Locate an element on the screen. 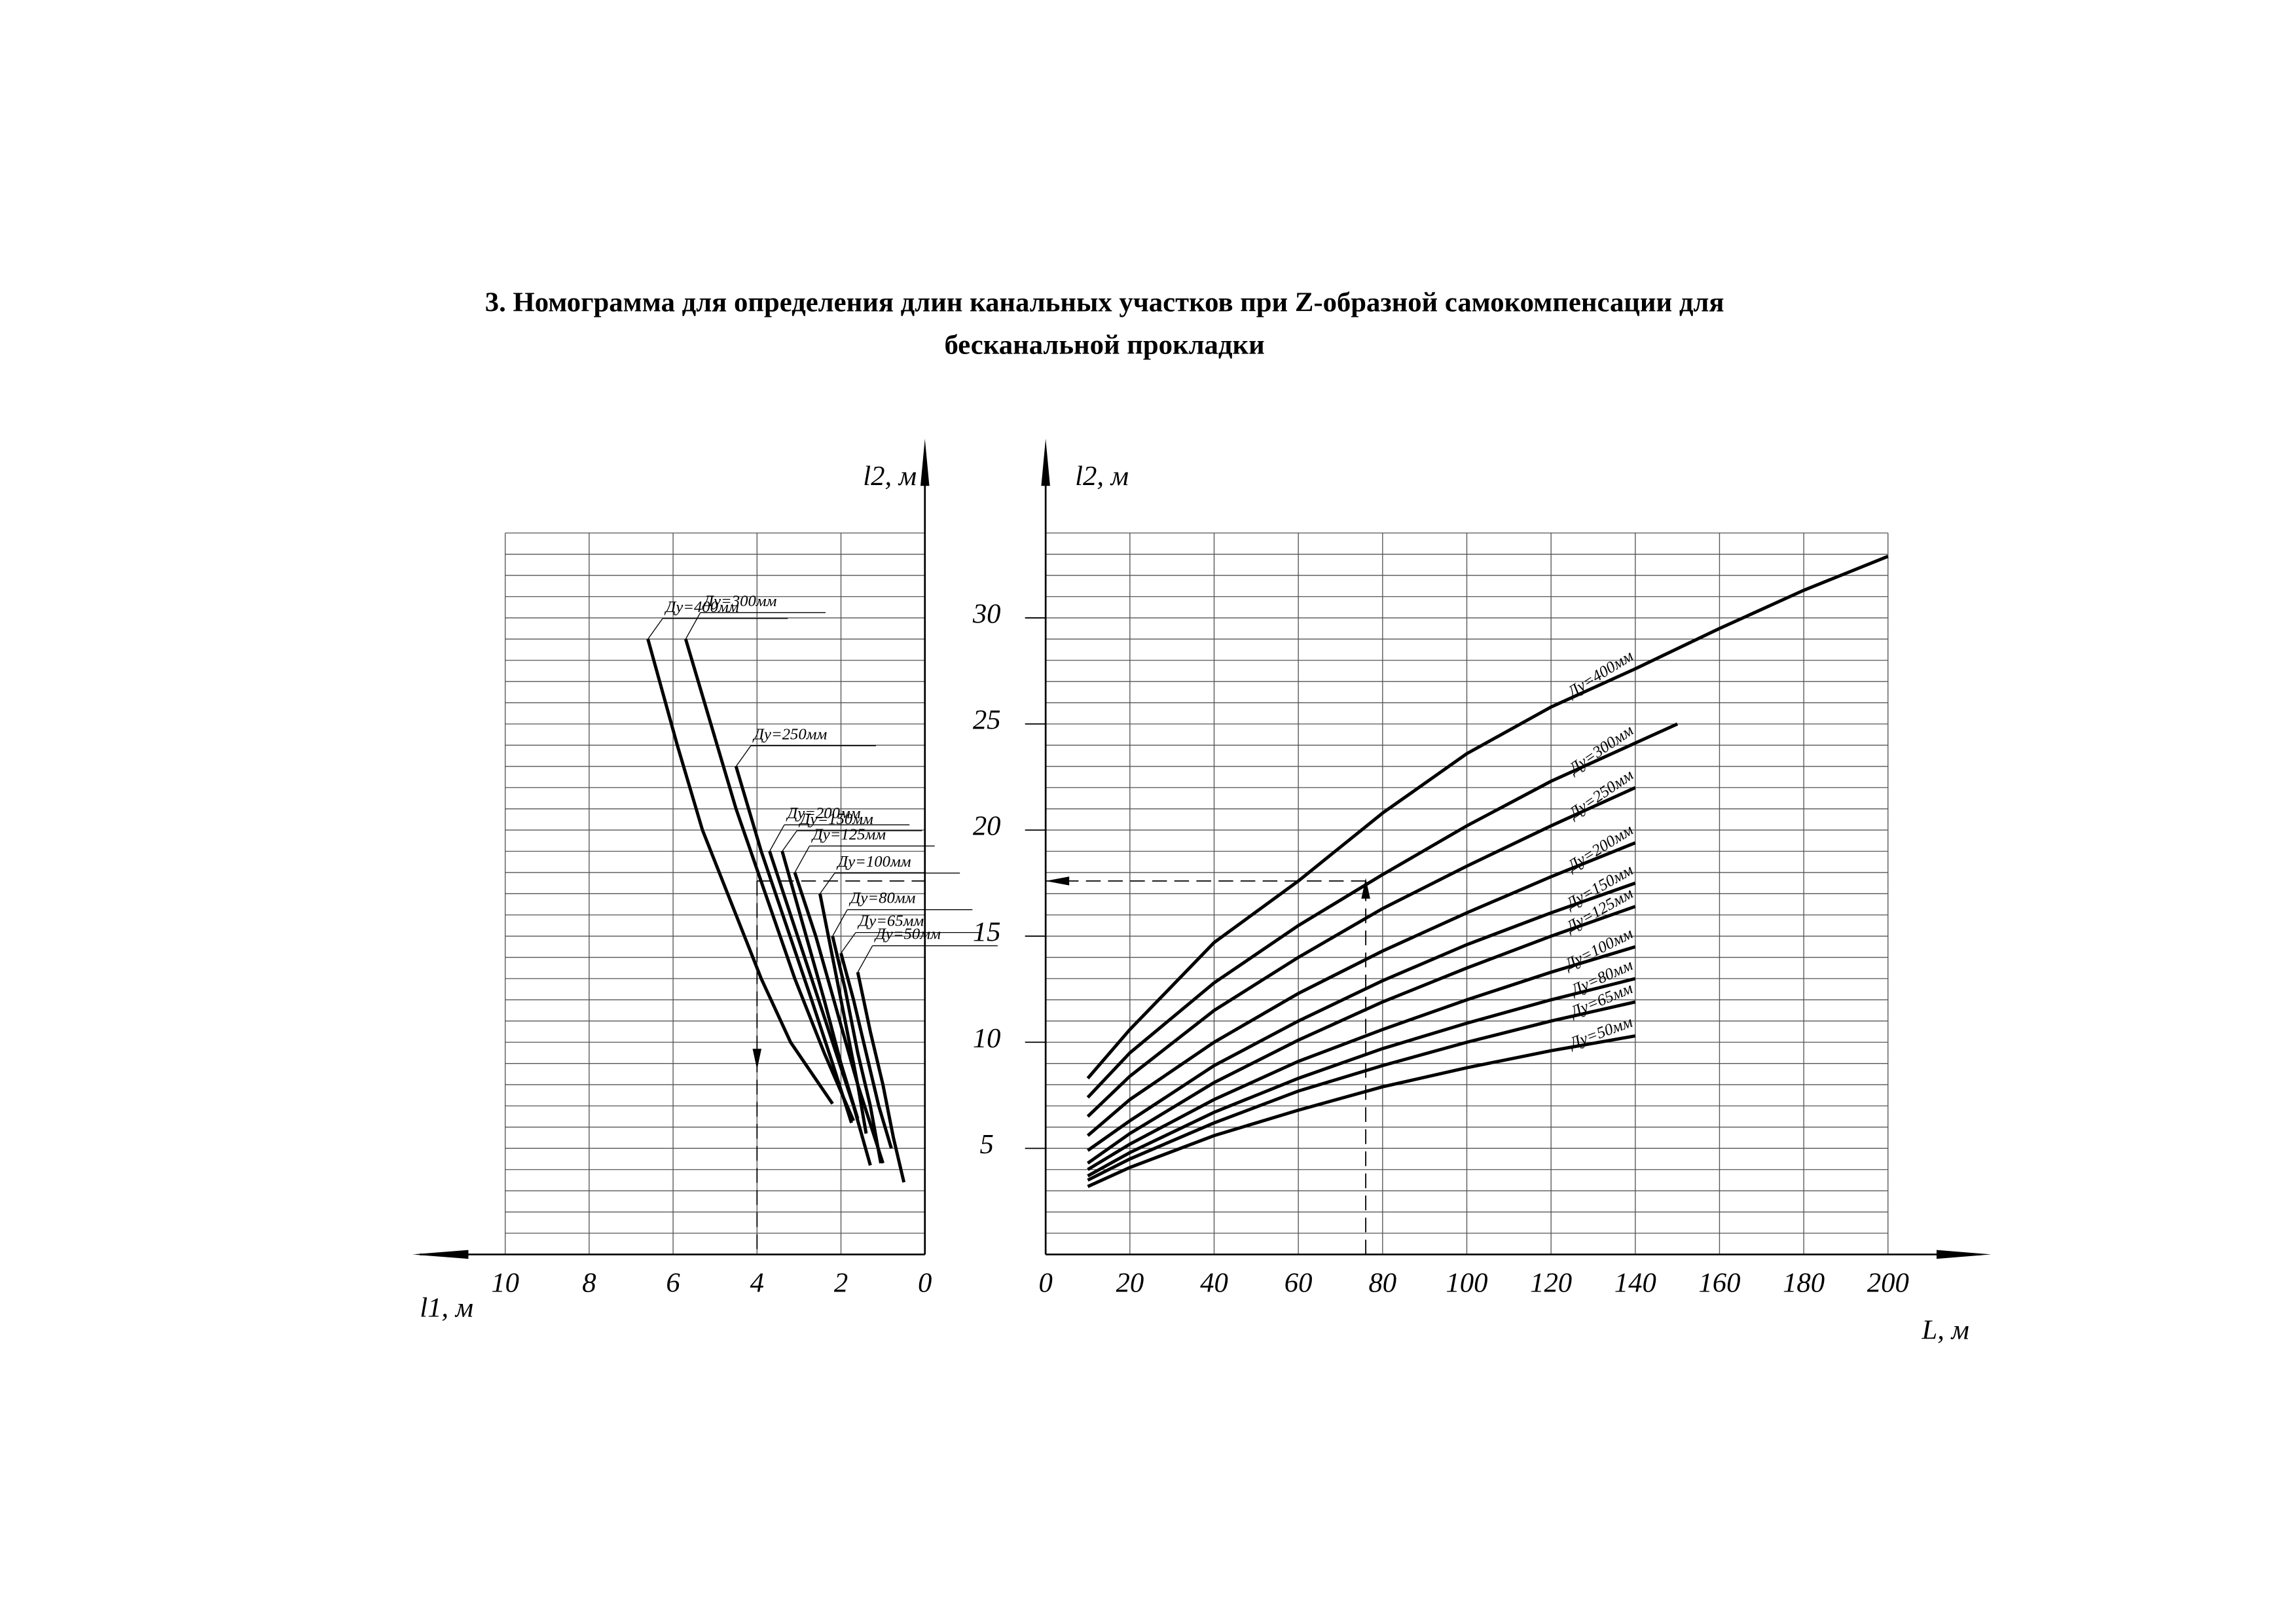 The image size is (2296, 1624). series-label: Ду=125мм is located at coordinates (848, 834).